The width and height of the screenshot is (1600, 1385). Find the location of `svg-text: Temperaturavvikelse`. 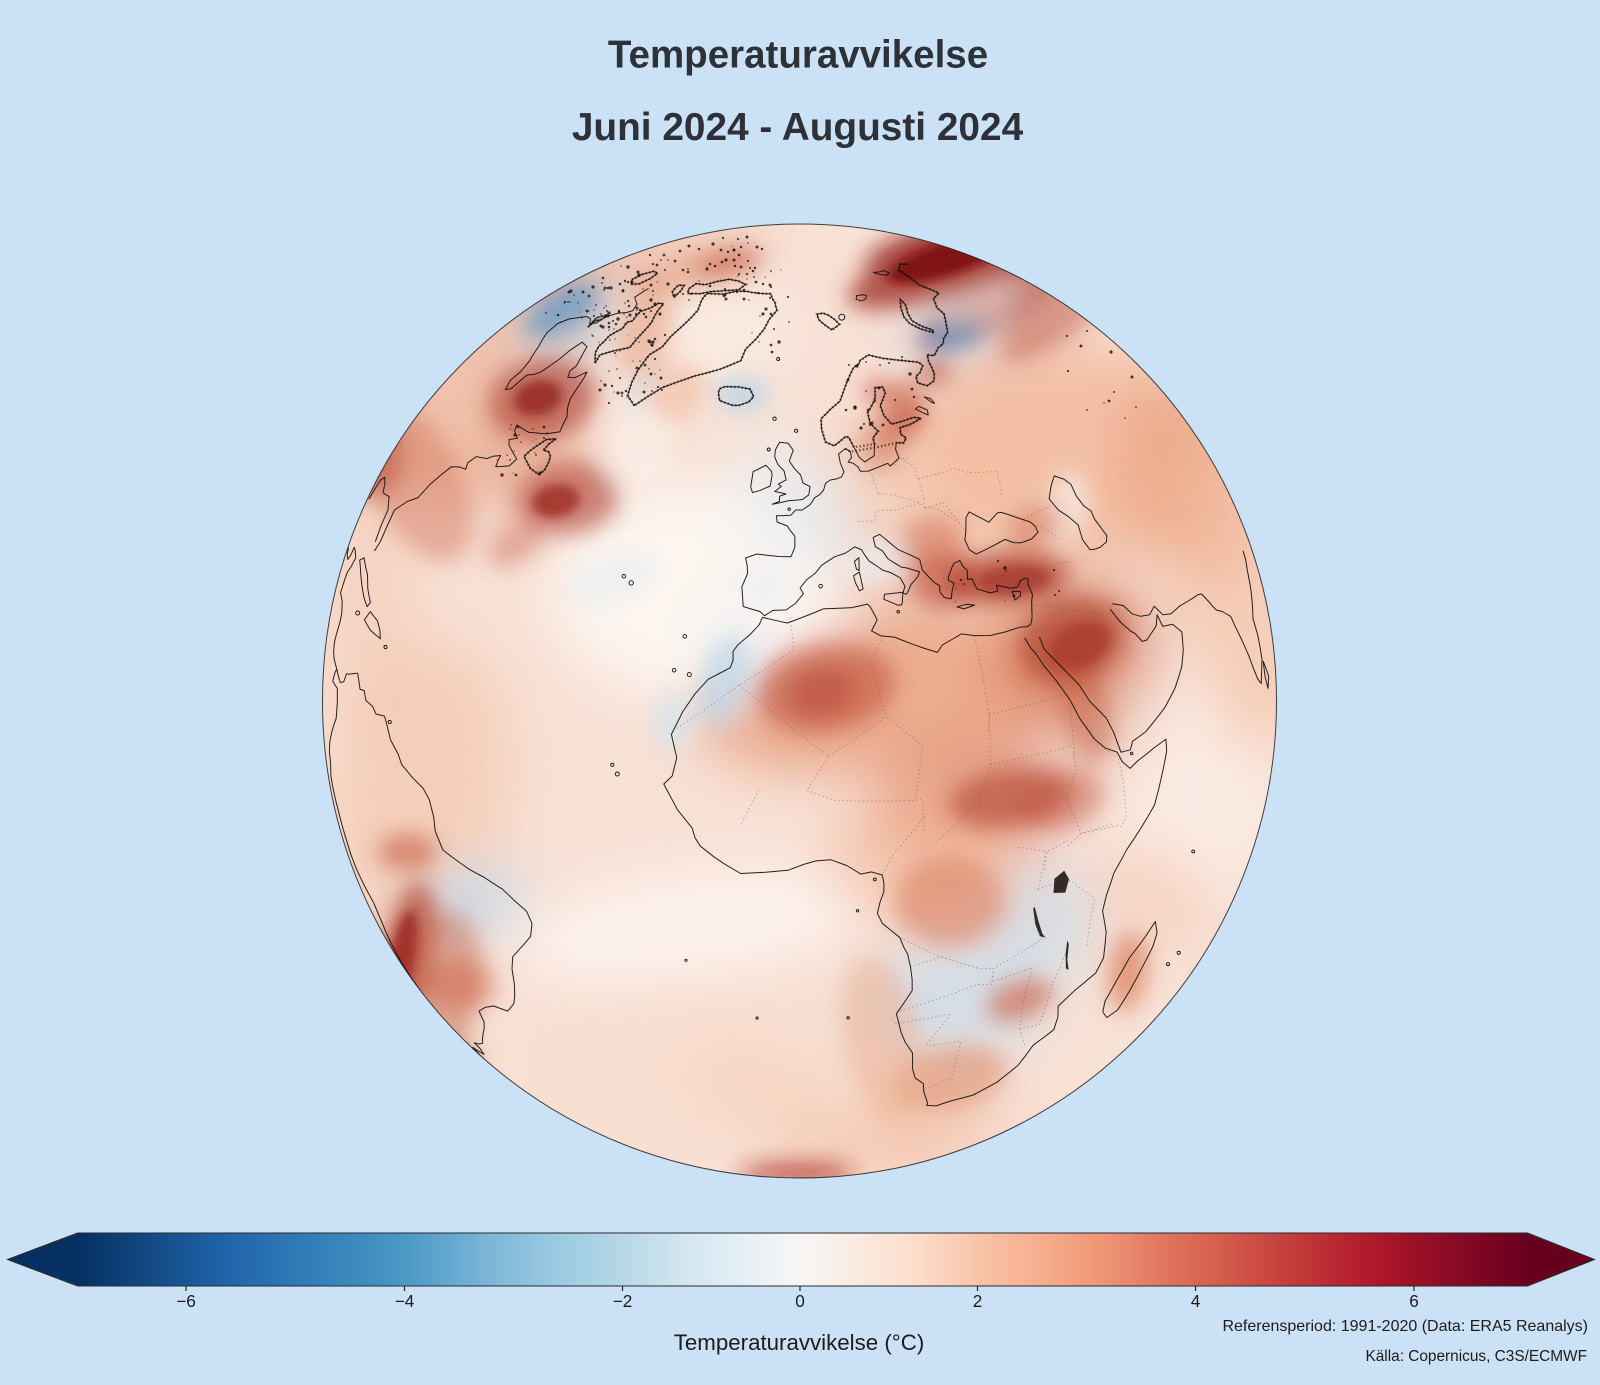

svg-text: Temperaturavvikelse is located at coordinates (798, 55).